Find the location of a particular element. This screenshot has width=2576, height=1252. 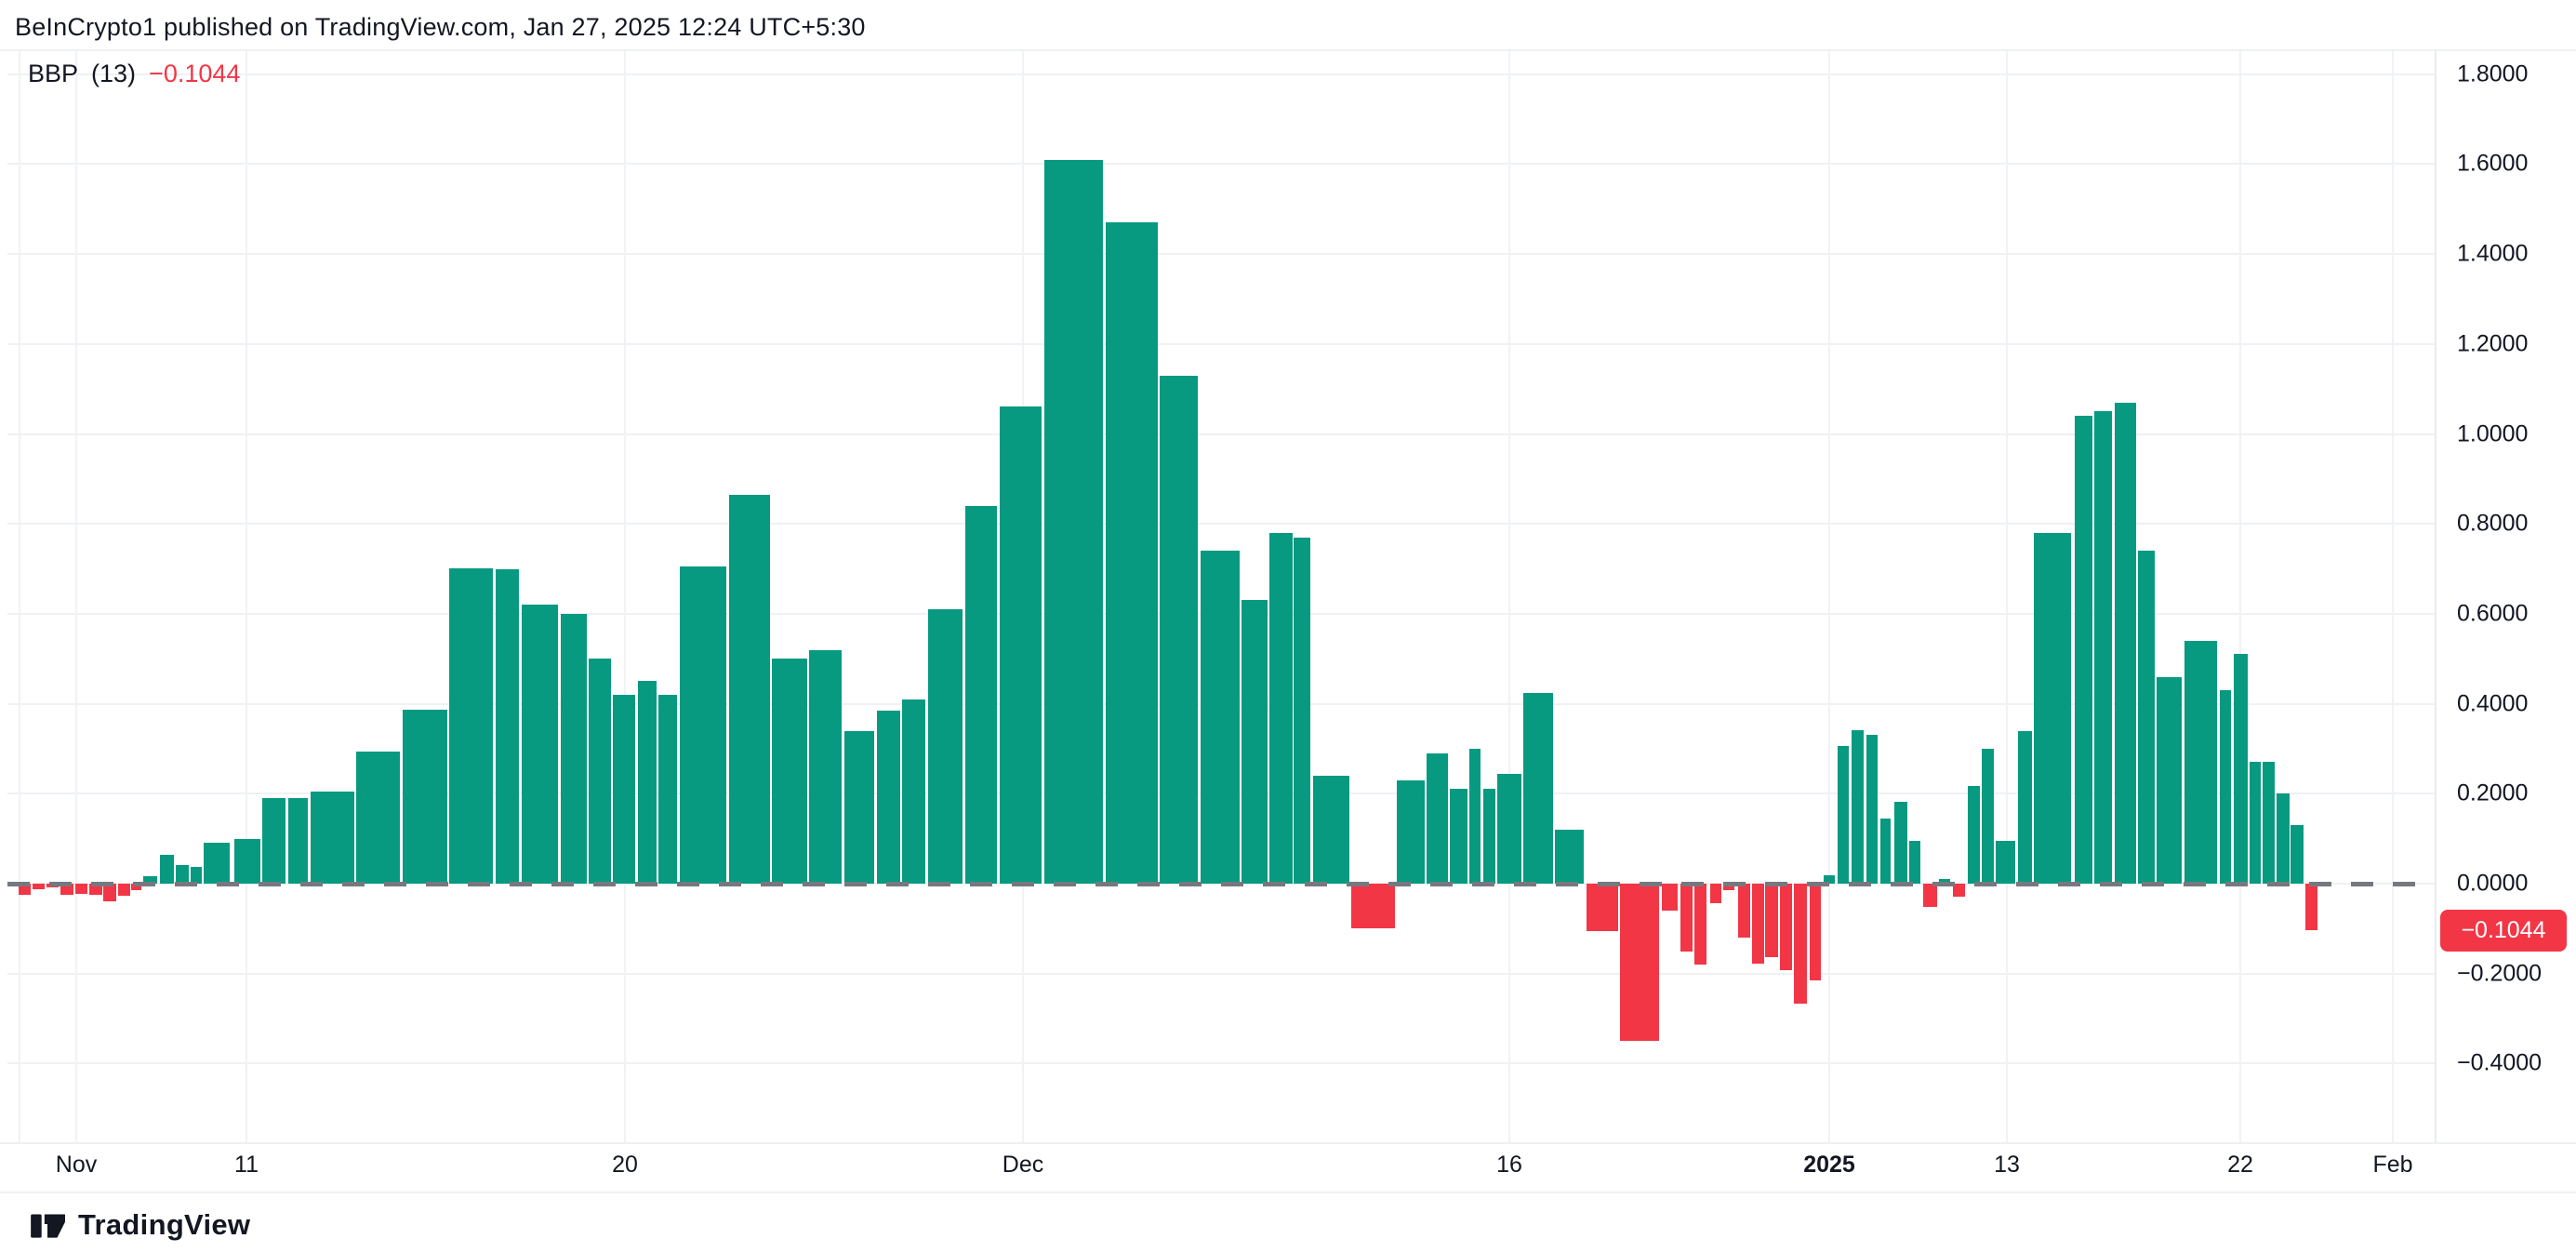

y-axis-label: 1.2000 is located at coordinates (2493, 343).